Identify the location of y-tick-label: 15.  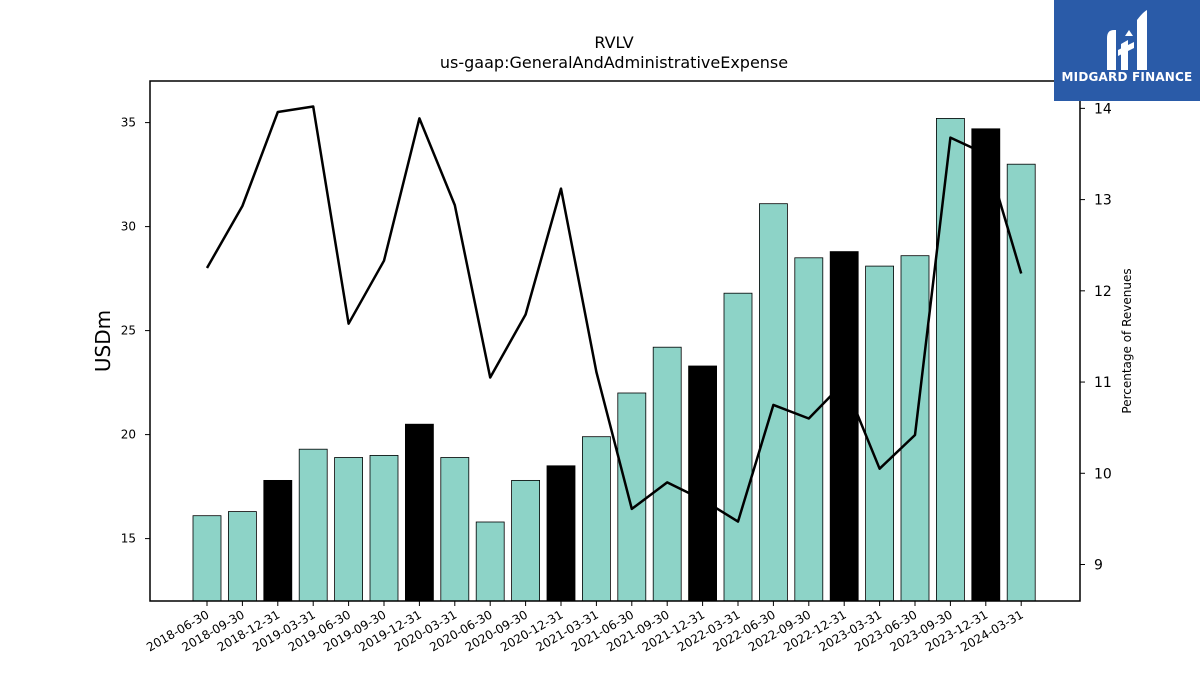
(128, 539).